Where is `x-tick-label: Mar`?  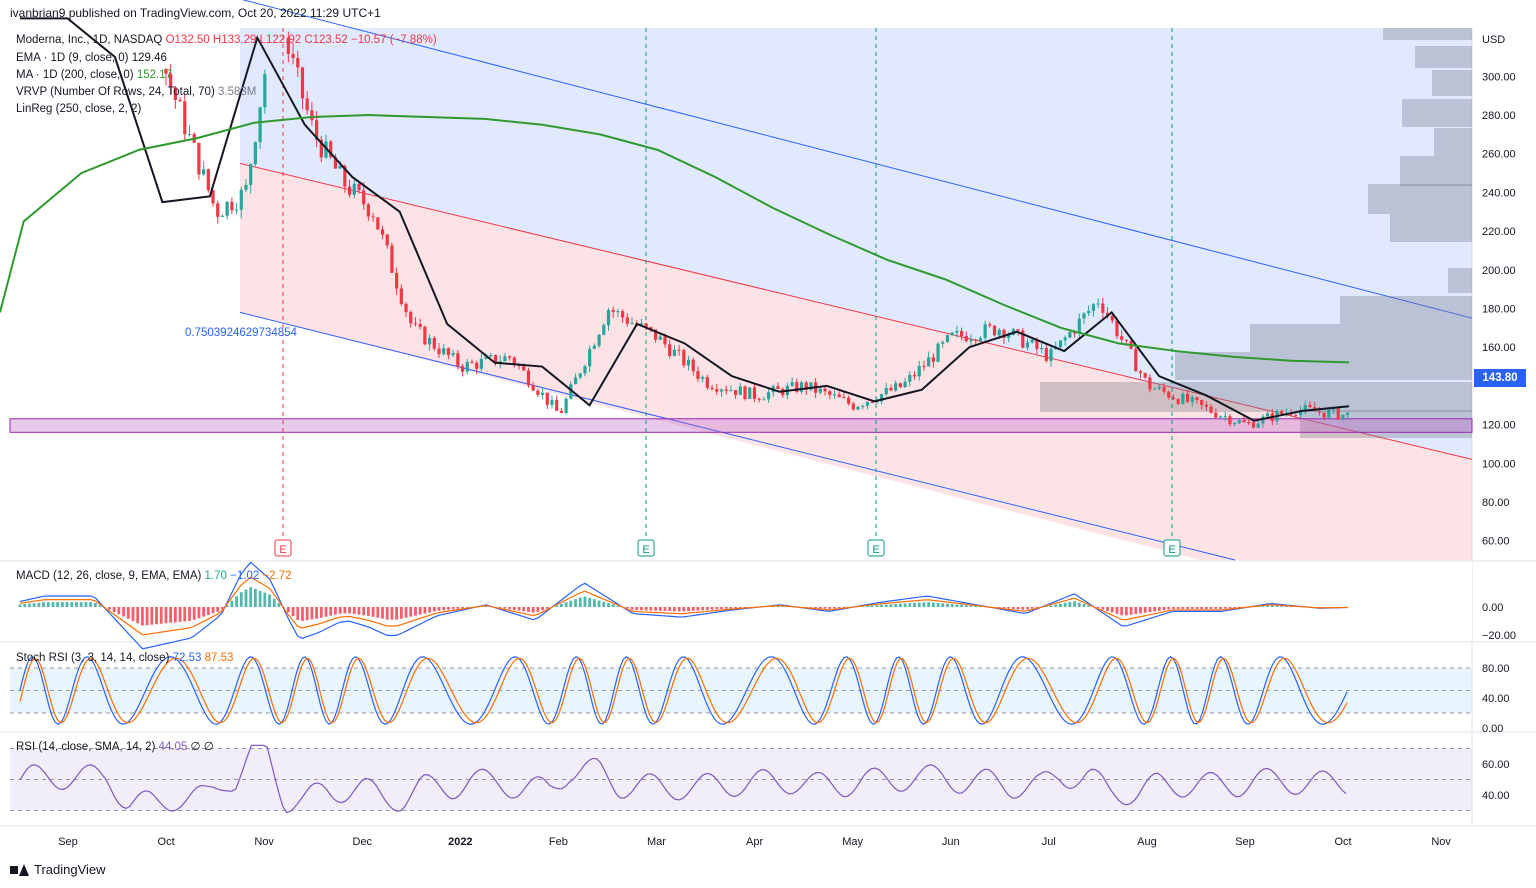 x-tick-label: Mar is located at coordinates (656, 842).